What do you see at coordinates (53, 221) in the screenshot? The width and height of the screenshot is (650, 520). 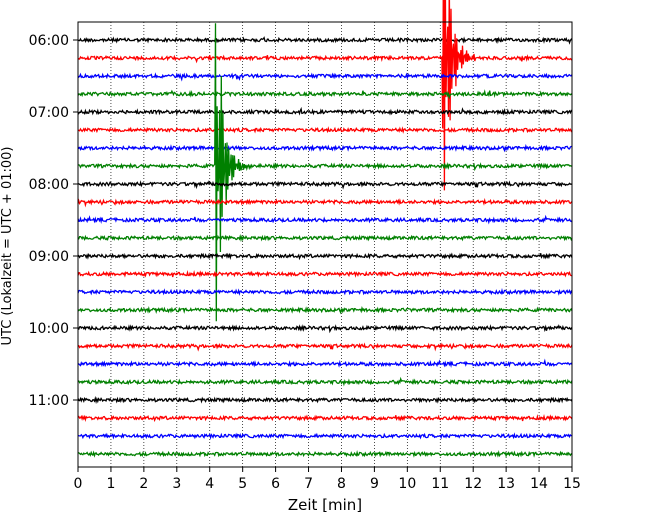 I see `y-ticks: 06:00 07:00 08:00 09:00 10:00 11:00` at bounding box center [53, 221].